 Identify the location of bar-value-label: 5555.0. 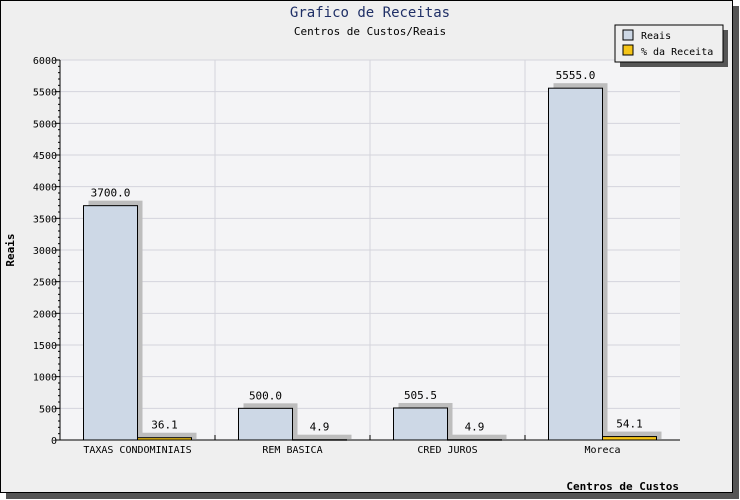
(576, 75).